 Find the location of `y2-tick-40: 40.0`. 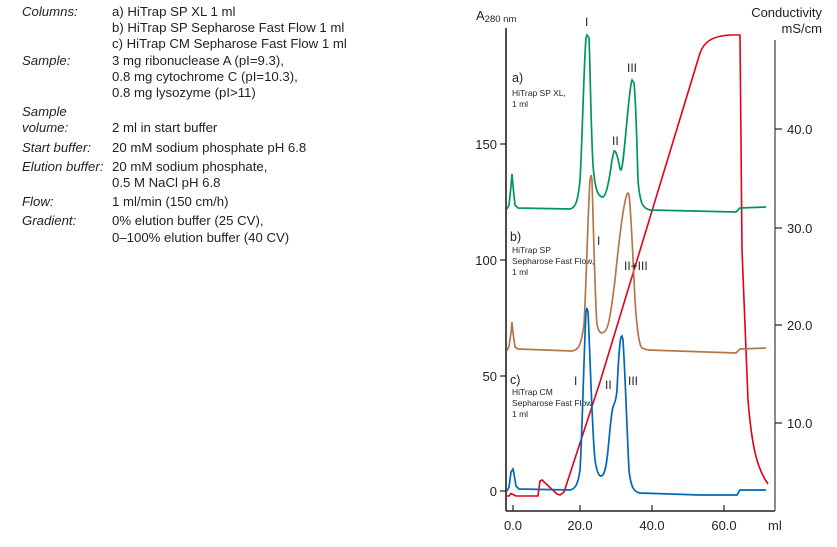

y2-tick-40: 40.0 is located at coordinates (799, 129).